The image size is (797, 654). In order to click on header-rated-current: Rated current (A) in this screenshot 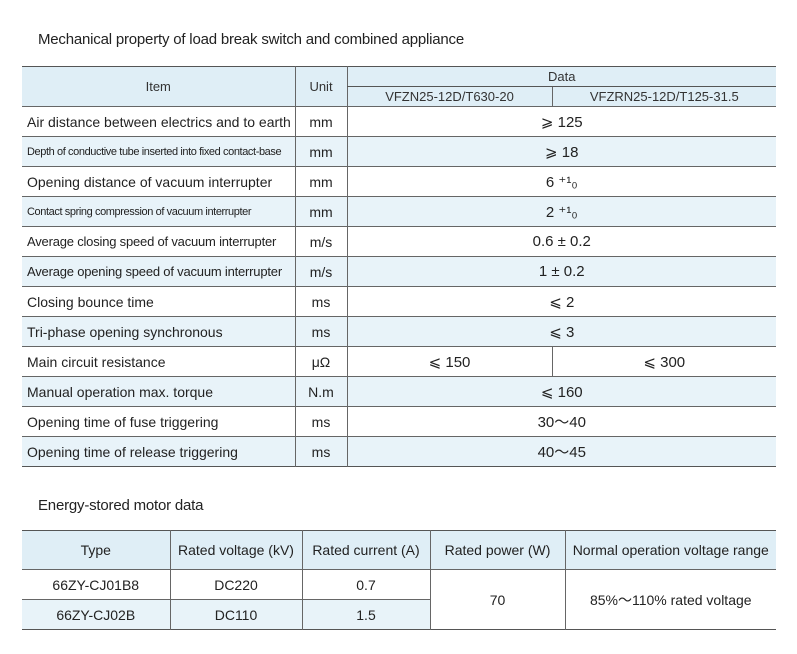, I will do `click(365, 550)`.